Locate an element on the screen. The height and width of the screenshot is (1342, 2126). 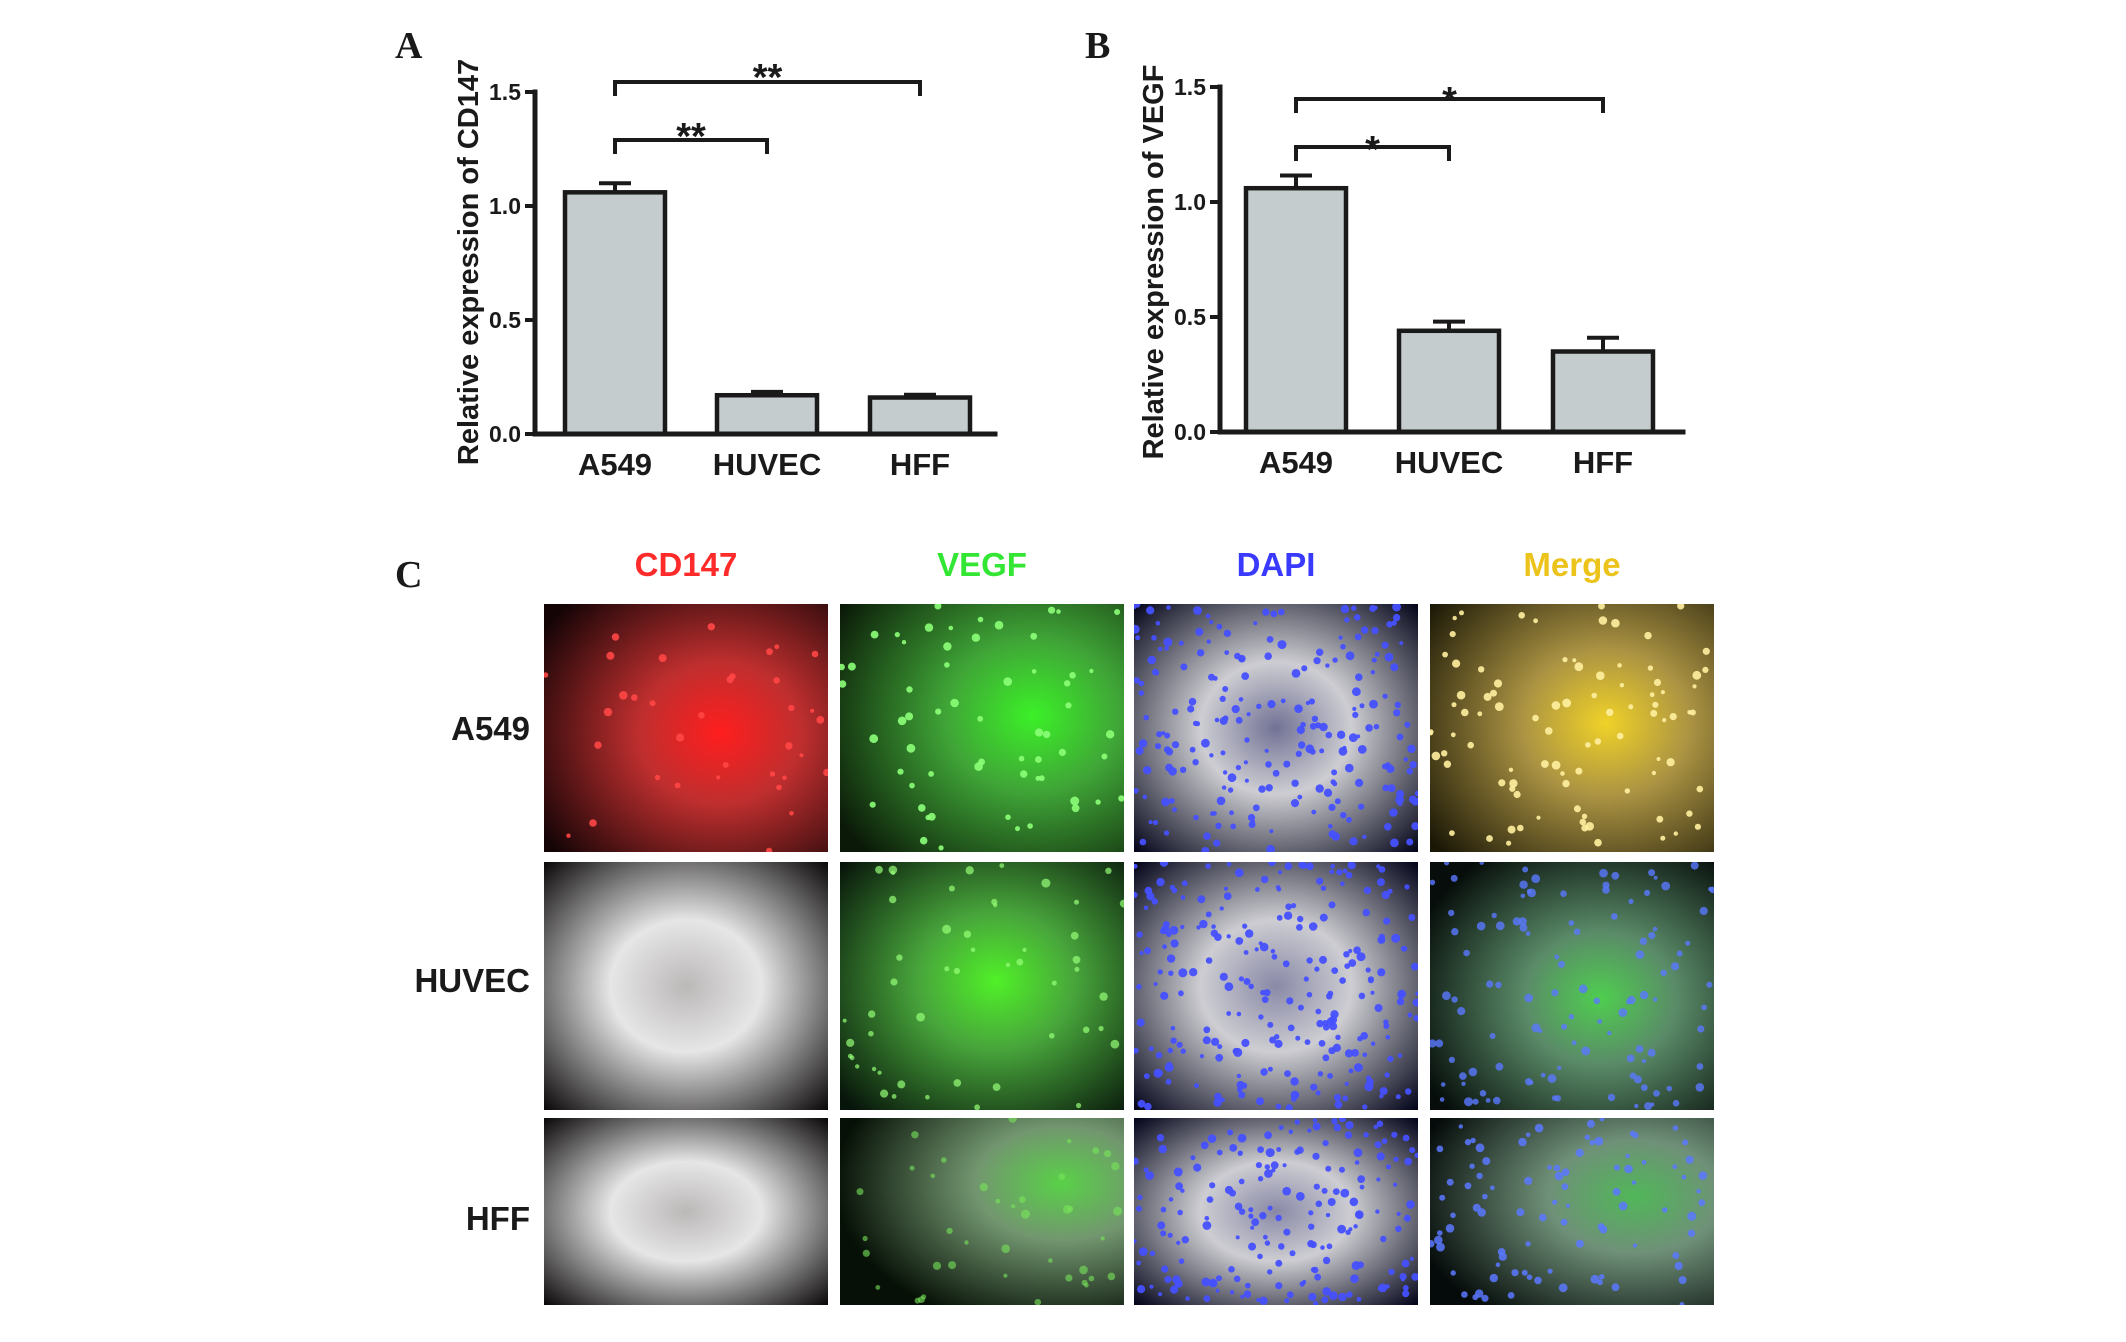
row-header-huvec: HUVEC is located at coordinates (472, 980).